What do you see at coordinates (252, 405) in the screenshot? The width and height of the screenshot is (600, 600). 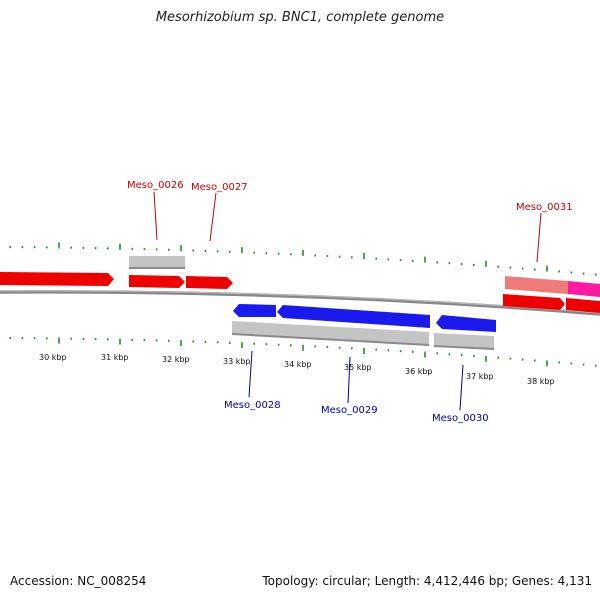 I see `gene-label-meso-0028: Meso_0028` at bounding box center [252, 405].